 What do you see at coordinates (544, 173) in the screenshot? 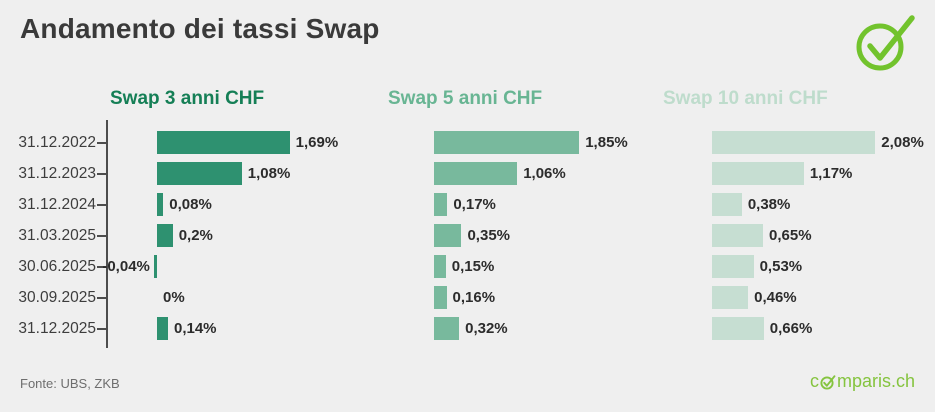
I see `value-label: 1,06%` at bounding box center [544, 173].